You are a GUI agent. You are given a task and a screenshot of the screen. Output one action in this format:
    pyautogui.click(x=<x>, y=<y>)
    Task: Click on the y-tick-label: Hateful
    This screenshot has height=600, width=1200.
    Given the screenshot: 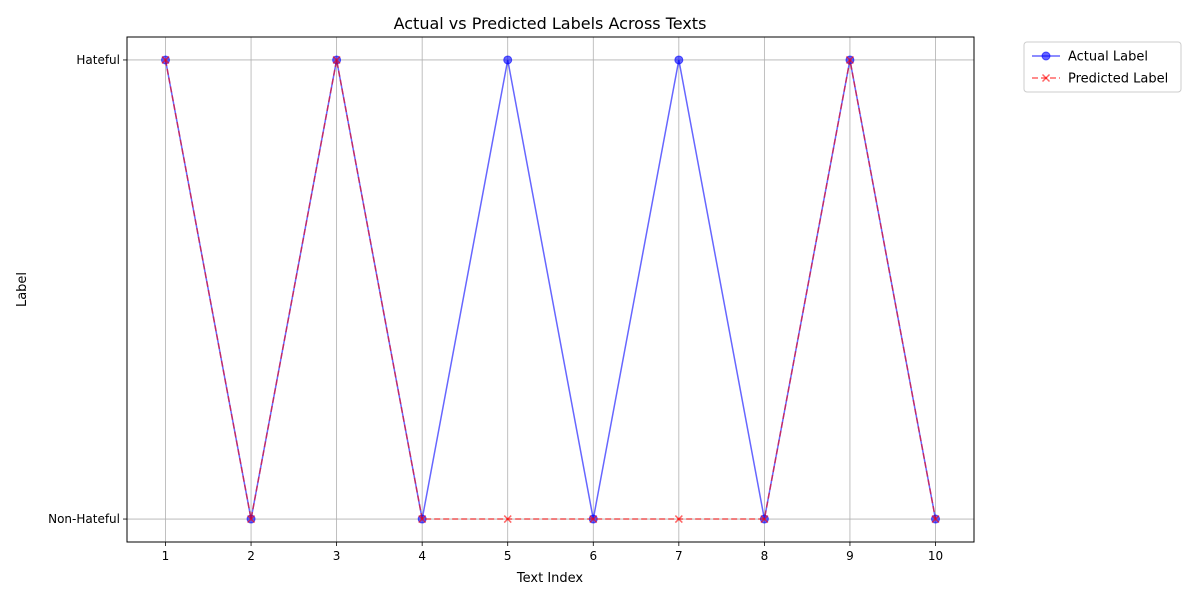 What is the action you would take?
    pyautogui.click(x=98, y=60)
    